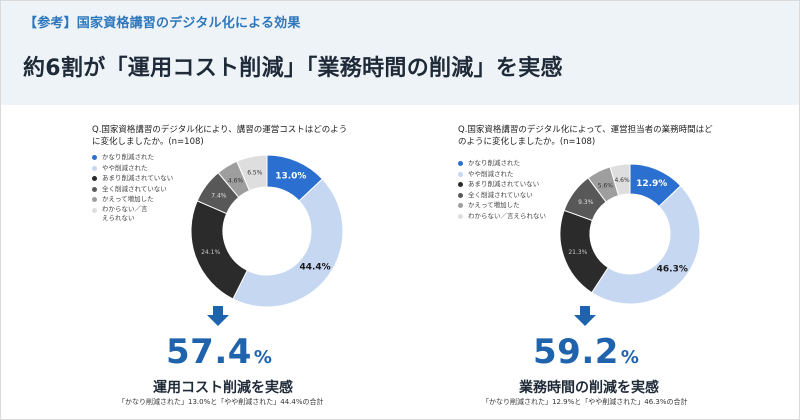  I want to click on donut-chart-time: 12.9% 46.3% 21.3% 9.3% 5.6%4.6%, so click(630, 234).